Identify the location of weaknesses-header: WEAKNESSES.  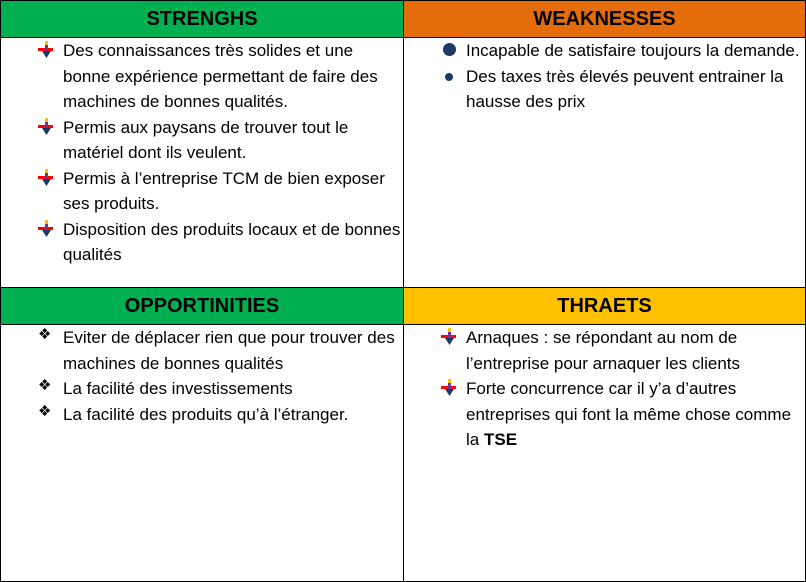
(604, 19).